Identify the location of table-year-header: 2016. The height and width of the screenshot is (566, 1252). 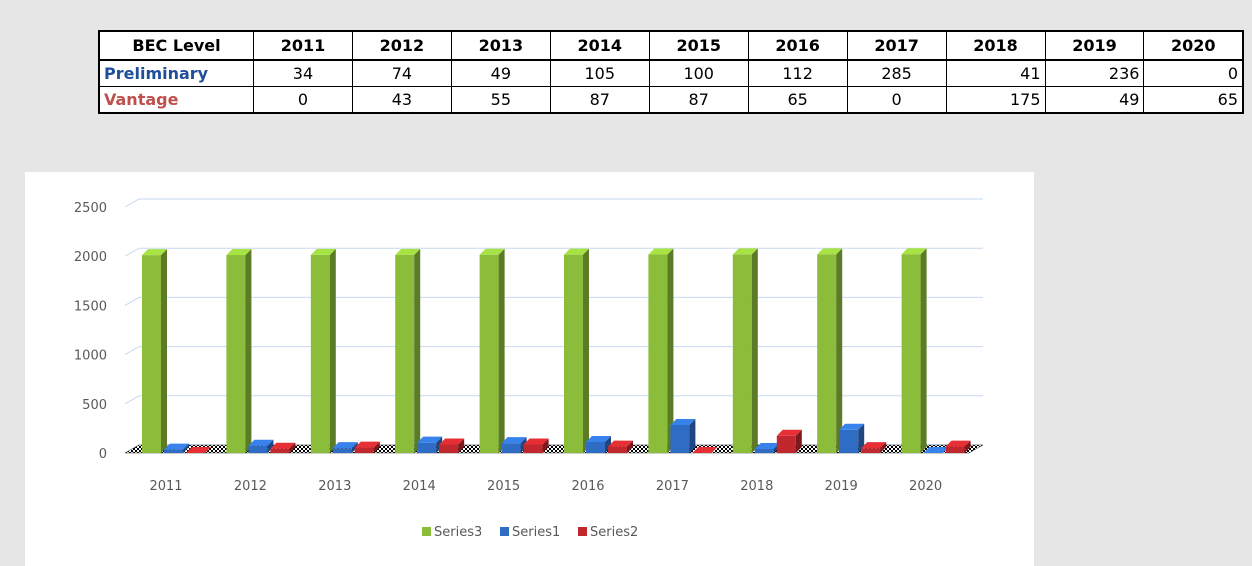
(797, 45).